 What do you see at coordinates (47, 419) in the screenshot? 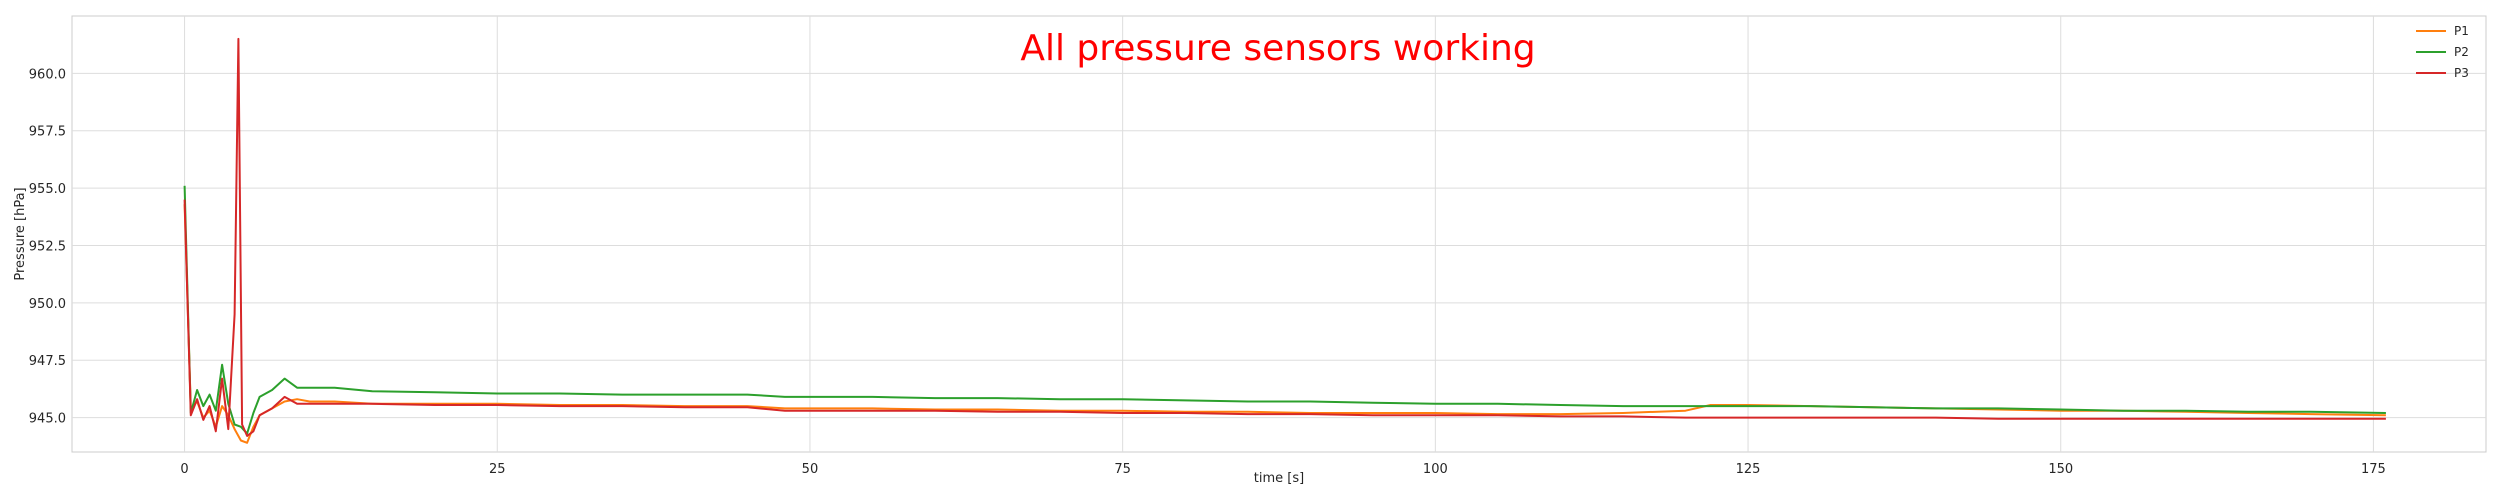
I see `y-tick-label: 945.0` at bounding box center [47, 419].